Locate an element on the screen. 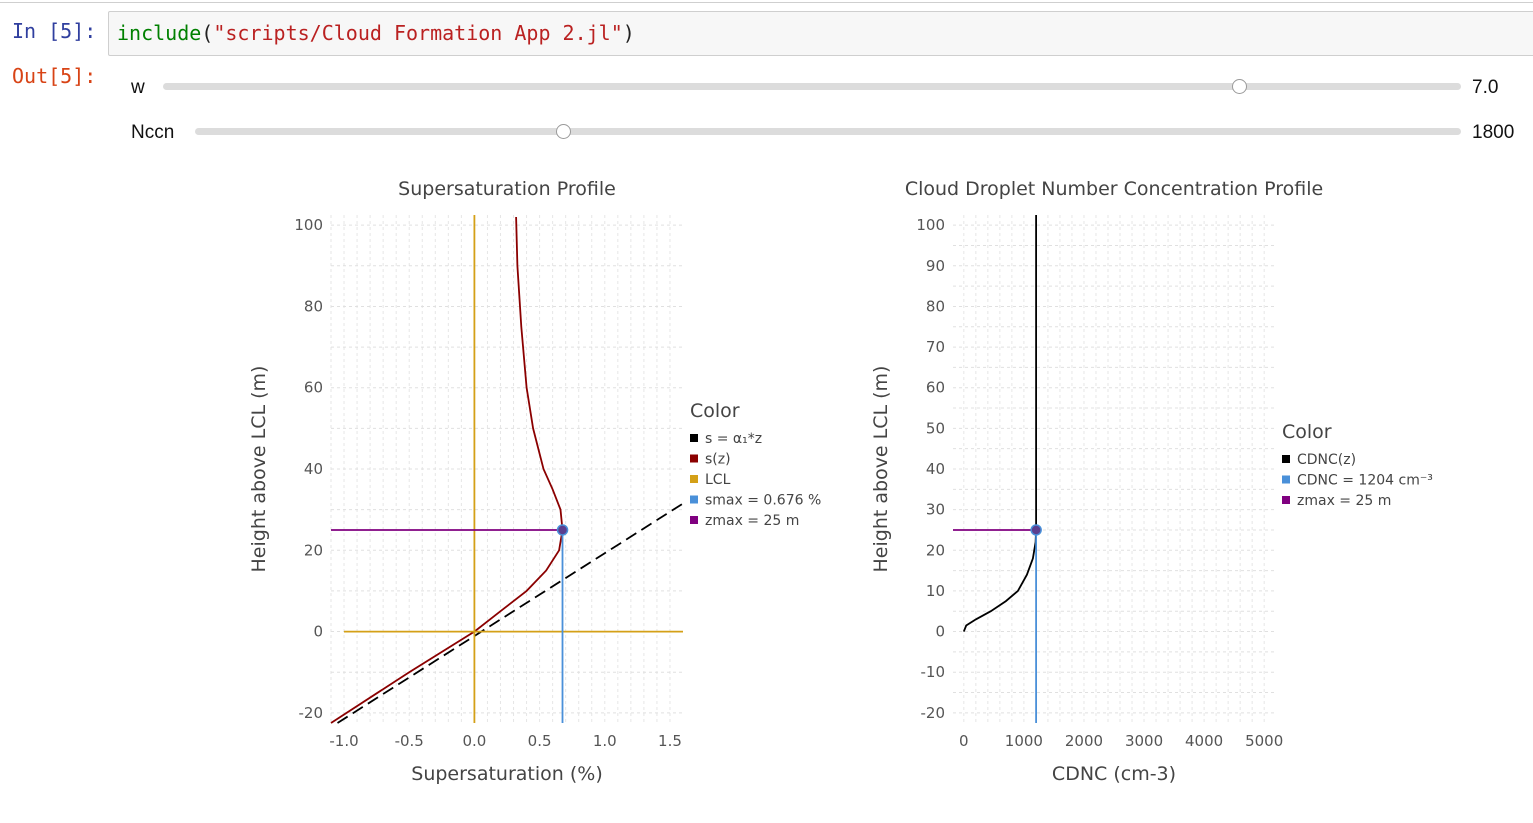 This screenshot has width=1533, height=823. x-axis-label: Supersaturation (%) is located at coordinates (506, 774).